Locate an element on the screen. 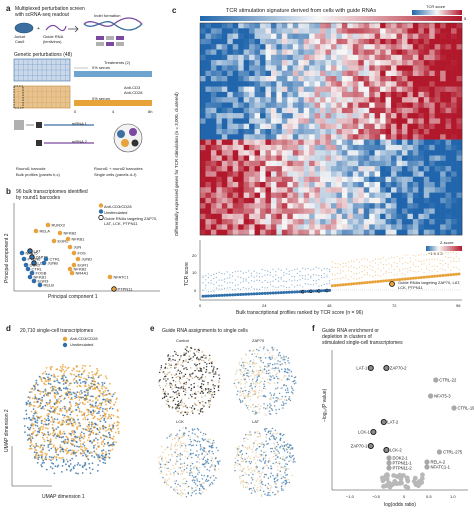 The height and width of the screenshot is (513, 474). pca-point is located at coordinates (46, 259).